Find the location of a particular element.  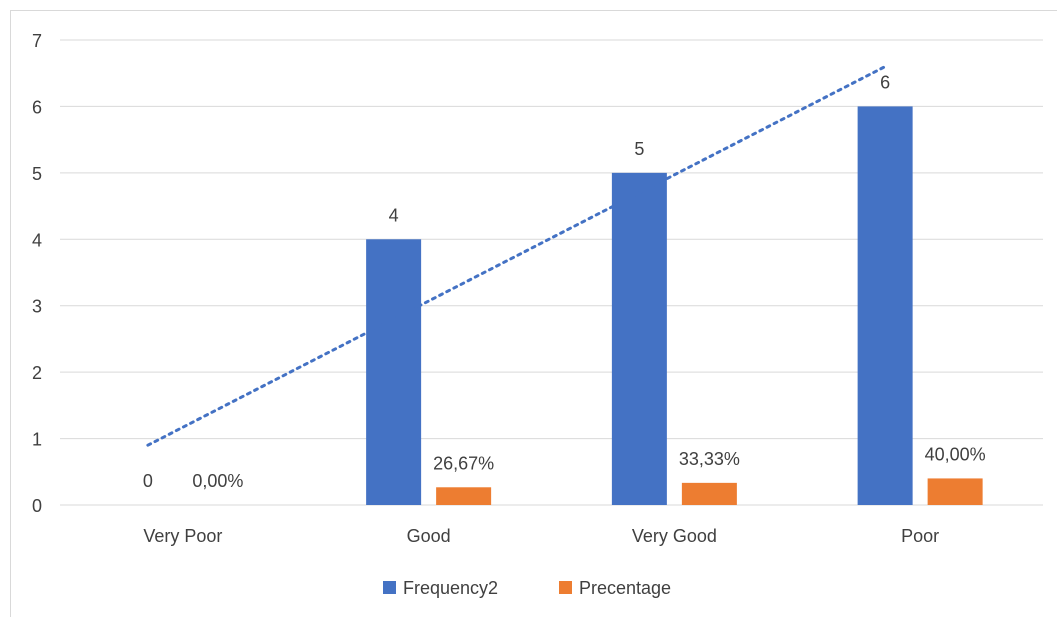

y-tick-label: 1 is located at coordinates (37, 440).